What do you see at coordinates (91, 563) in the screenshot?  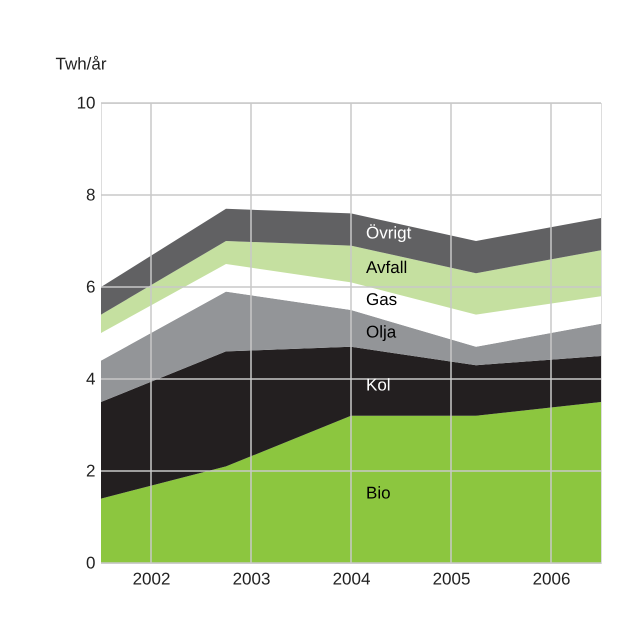 I see `y-tick-label: 0` at bounding box center [91, 563].